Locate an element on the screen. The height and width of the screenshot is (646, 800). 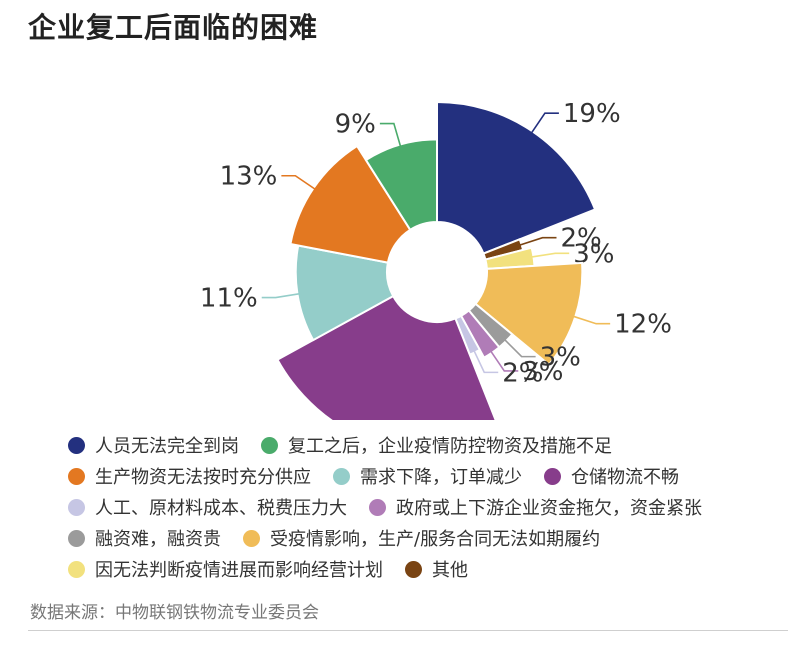
legend-item: 复工之后，企业疫情防控物资及措施不足 is located at coordinates (436, 445).